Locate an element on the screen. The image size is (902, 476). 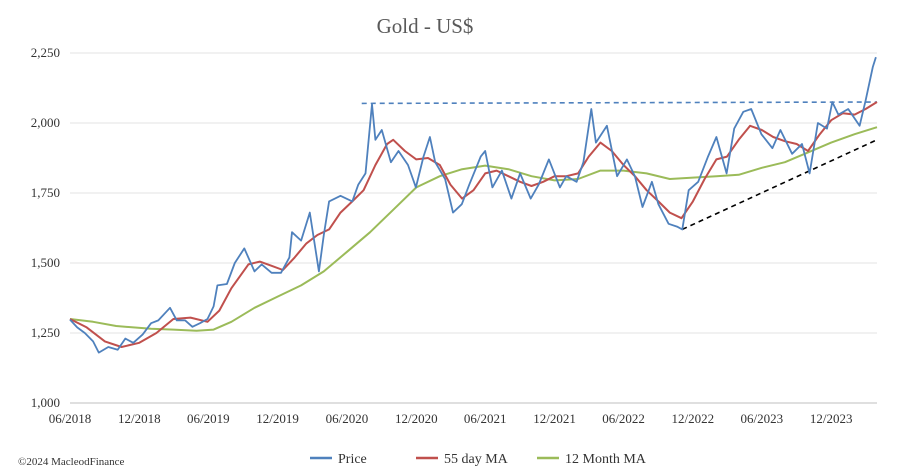
x-tick-label: 12/2019 is located at coordinates (277, 418).